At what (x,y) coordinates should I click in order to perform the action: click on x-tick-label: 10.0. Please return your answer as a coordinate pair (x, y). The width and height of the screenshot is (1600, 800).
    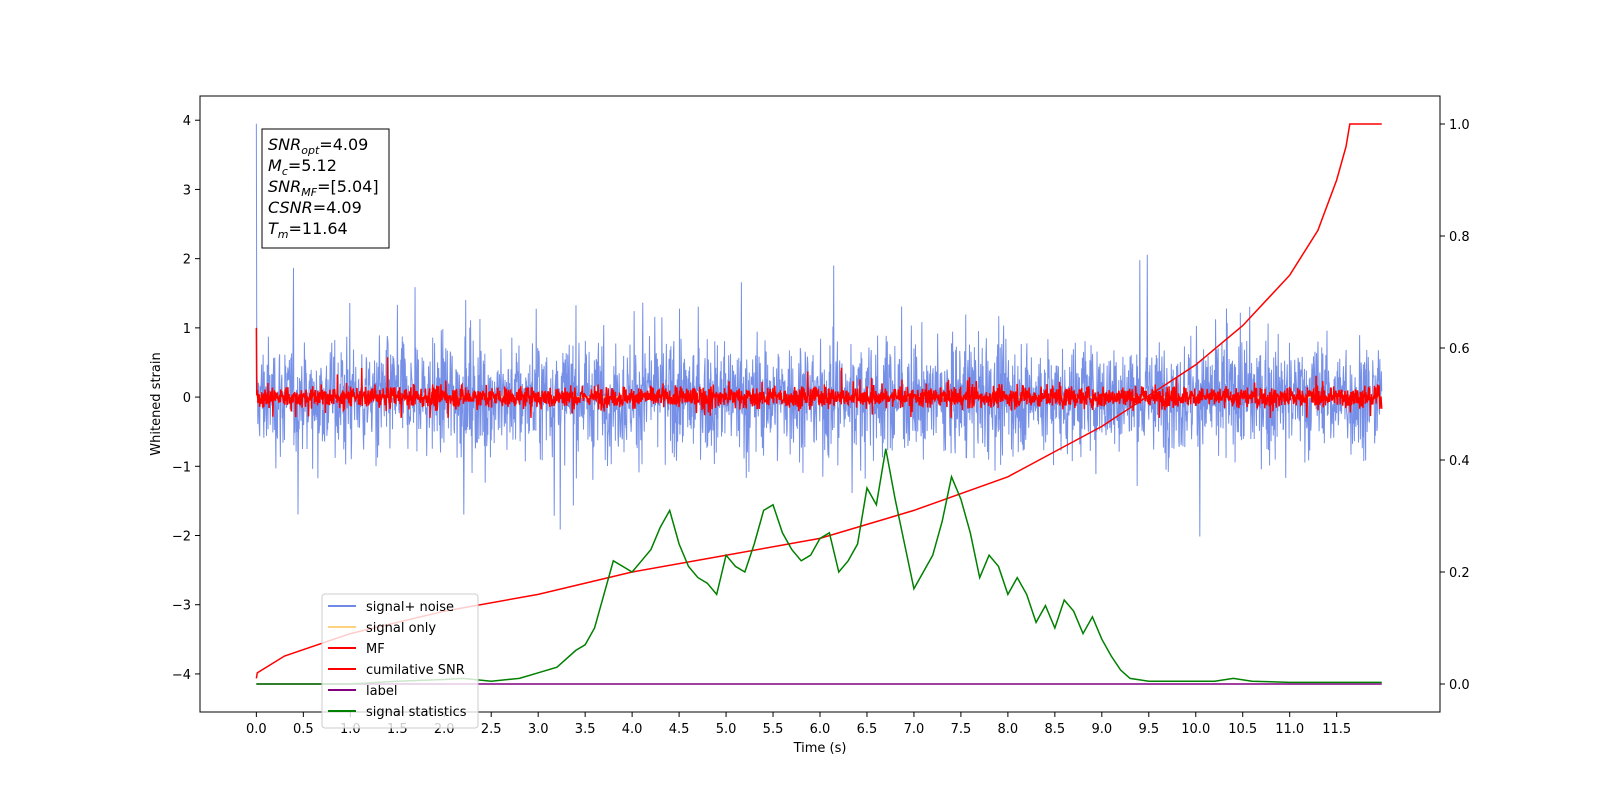
    Looking at the image, I should click on (1195, 729).